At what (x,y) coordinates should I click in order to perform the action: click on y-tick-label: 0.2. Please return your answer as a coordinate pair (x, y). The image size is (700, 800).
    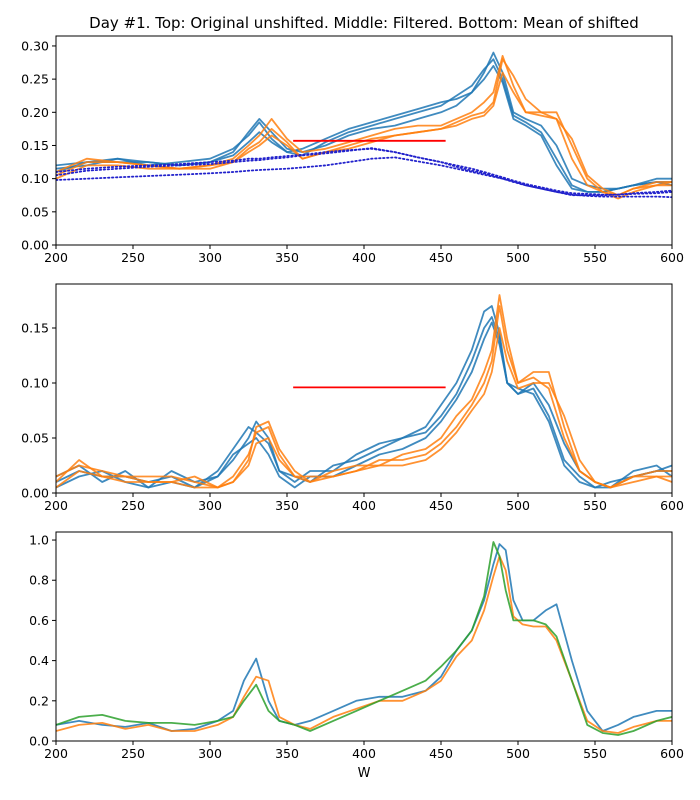
    Looking at the image, I should click on (39, 700).